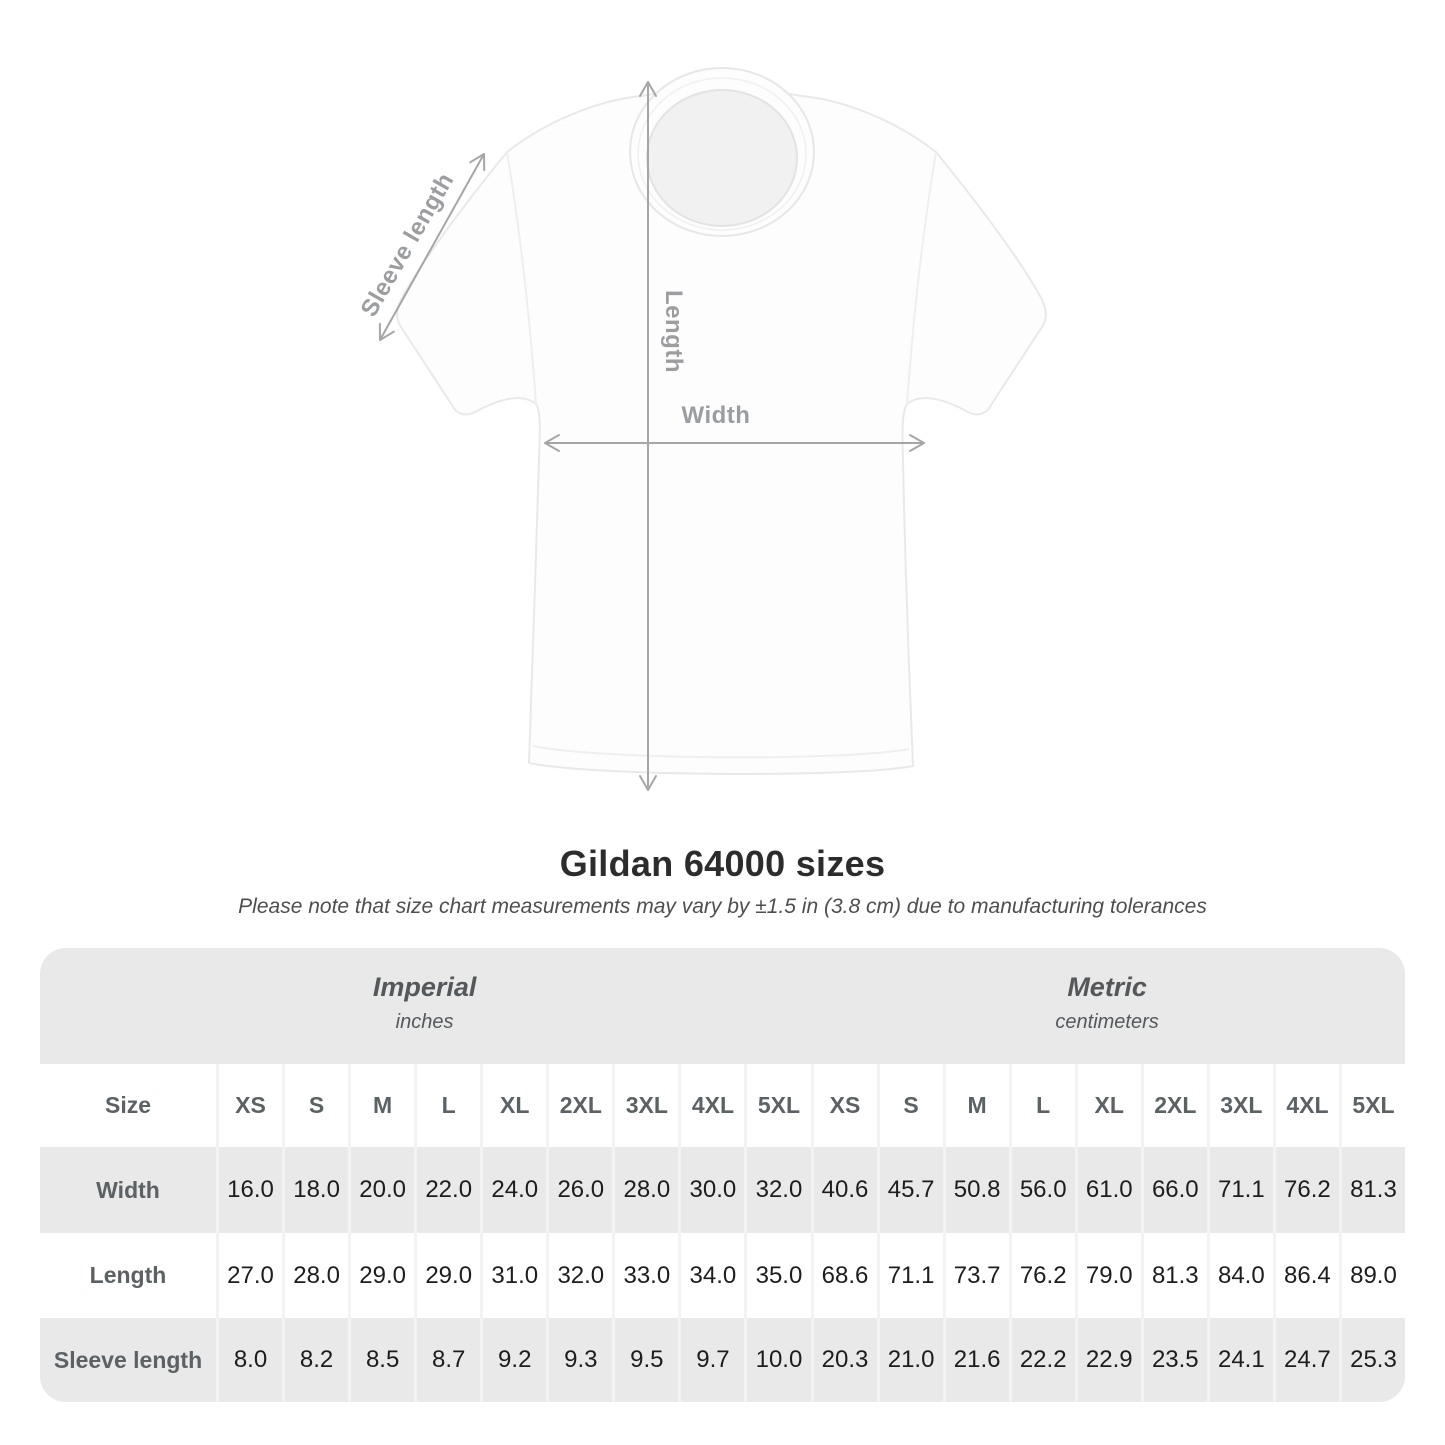 This screenshot has width=1445, height=1445. Describe the element at coordinates (128, 1190) in the screenshot. I see `row-label-width: Width` at that location.